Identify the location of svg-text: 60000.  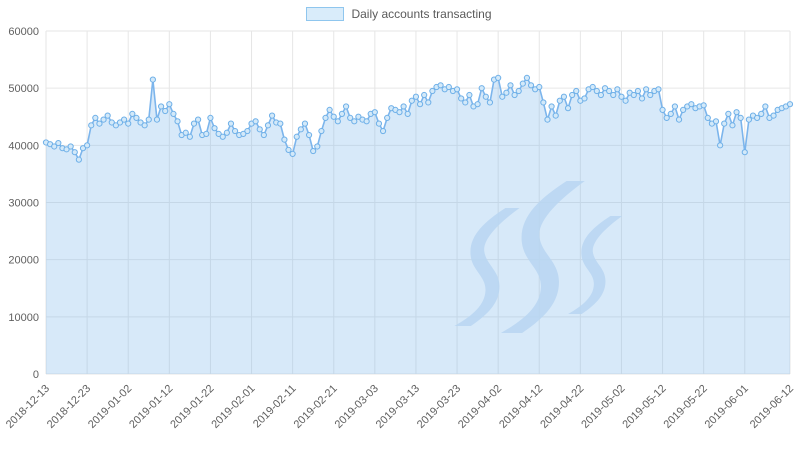
(23, 32).